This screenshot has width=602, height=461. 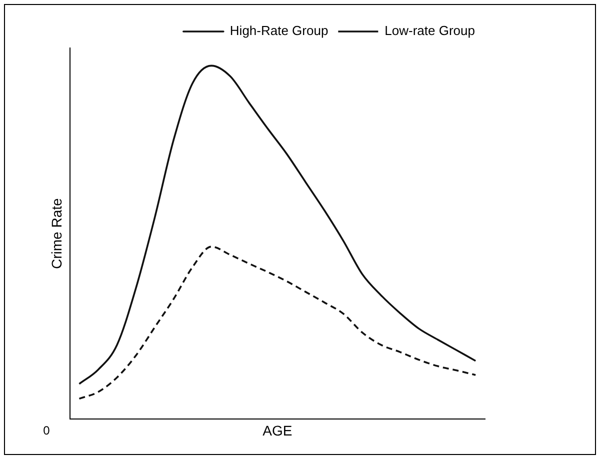 What do you see at coordinates (46, 431) in the screenshot?
I see `text: 0` at bounding box center [46, 431].